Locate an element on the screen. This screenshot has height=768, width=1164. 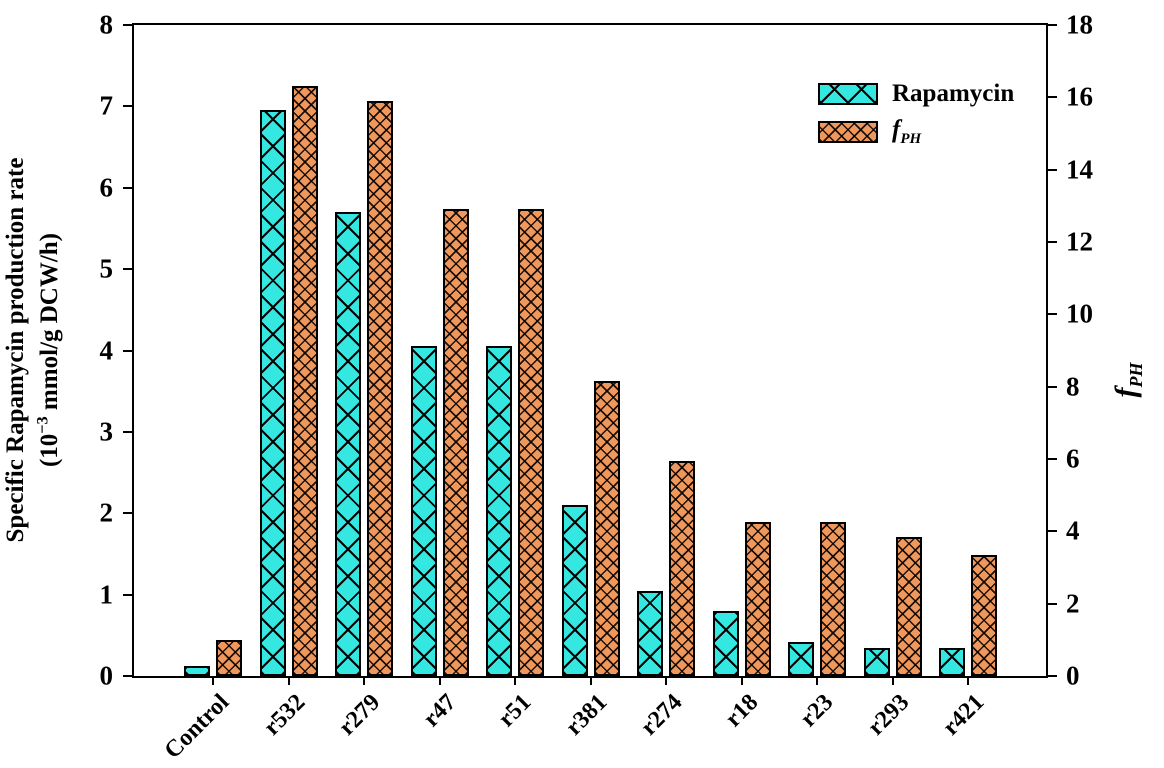
bar-fph-r51 is located at coordinates (531, 442).